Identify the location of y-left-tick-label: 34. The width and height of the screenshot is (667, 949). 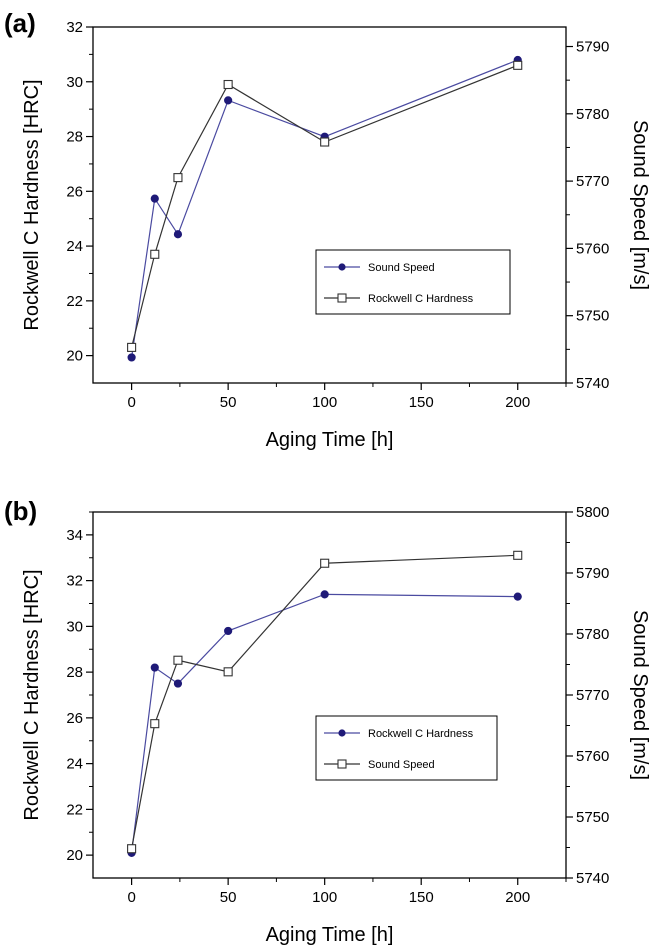
(74, 535).